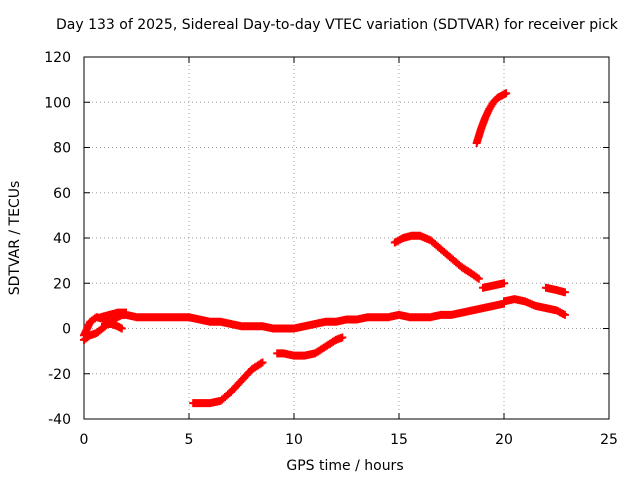 The height and width of the screenshot is (480, 640). Describe the element at coordinates (62, 284) in the screenshot. I see `y-tick-label: 20` at that location.